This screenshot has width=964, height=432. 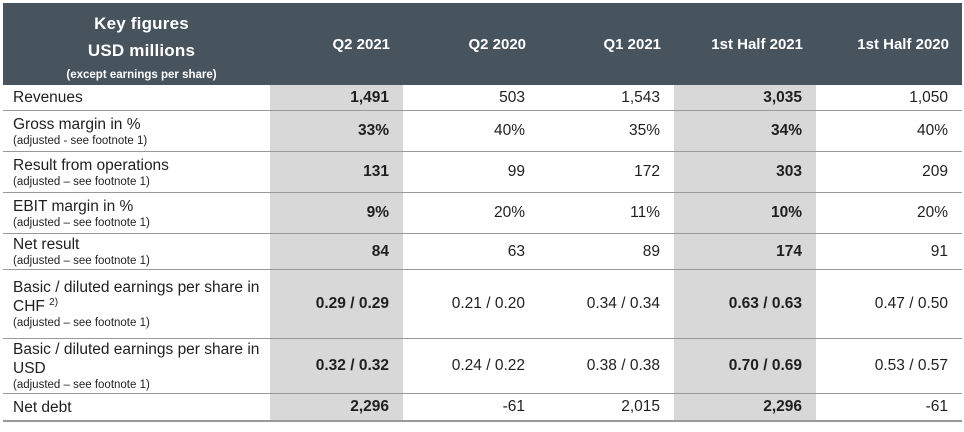 What do you see at coordinates (77, 124) in the screenshot?
I see `row-label: Gross margin in %` at bounding box center [77, 124].